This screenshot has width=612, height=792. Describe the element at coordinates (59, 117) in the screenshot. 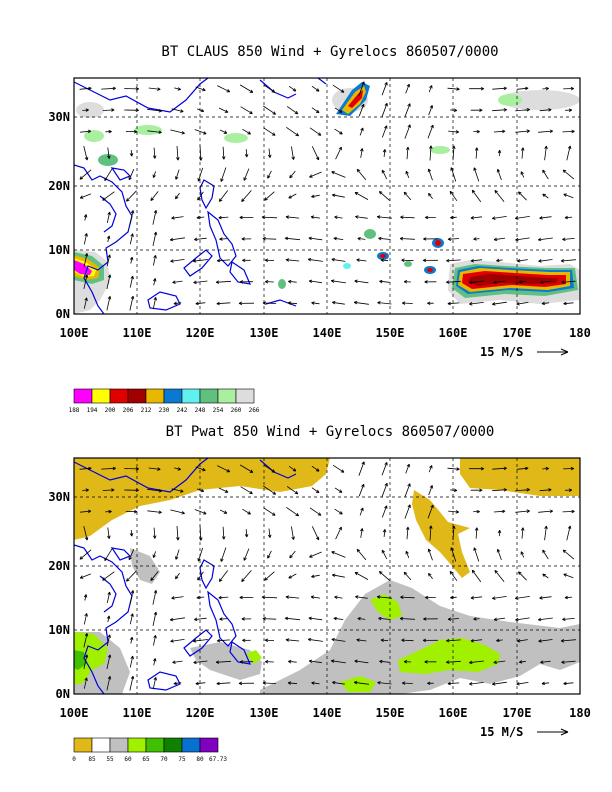

I see `chart-1-ytick: 30N` at that location.